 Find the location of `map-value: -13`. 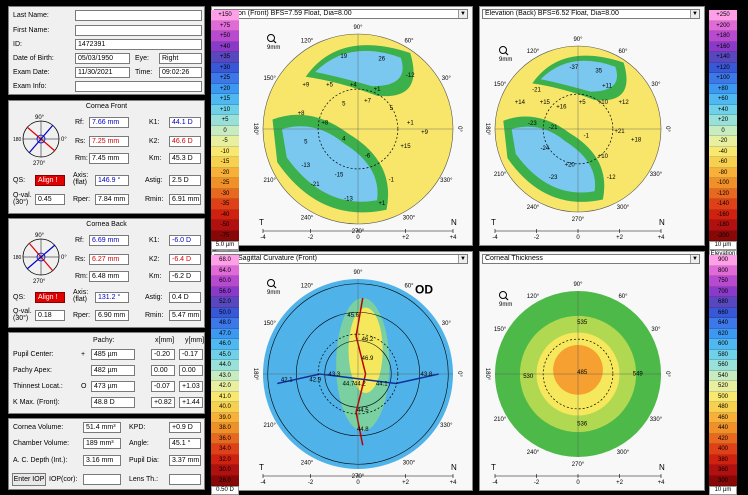

map-value: -13 is located at coordinates (348, 199).